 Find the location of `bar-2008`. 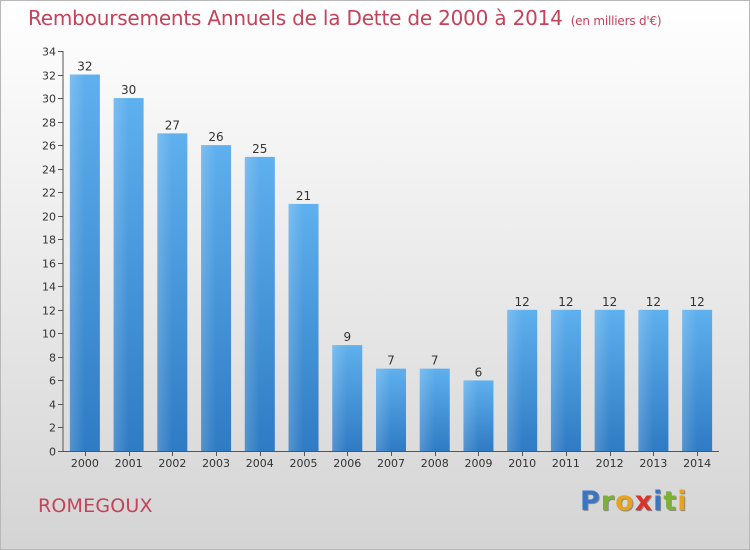

bar-2008 is located at coordinates (434, 409).